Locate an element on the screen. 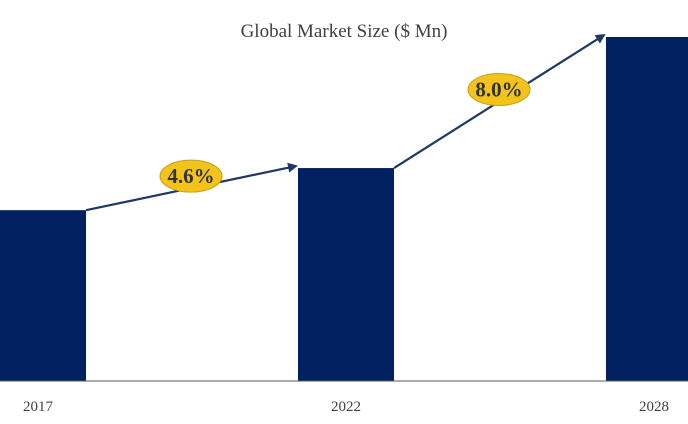 This screenshot has width=688, height=424. x-tick-2022: 2022 is located at coordinates (346, 407).